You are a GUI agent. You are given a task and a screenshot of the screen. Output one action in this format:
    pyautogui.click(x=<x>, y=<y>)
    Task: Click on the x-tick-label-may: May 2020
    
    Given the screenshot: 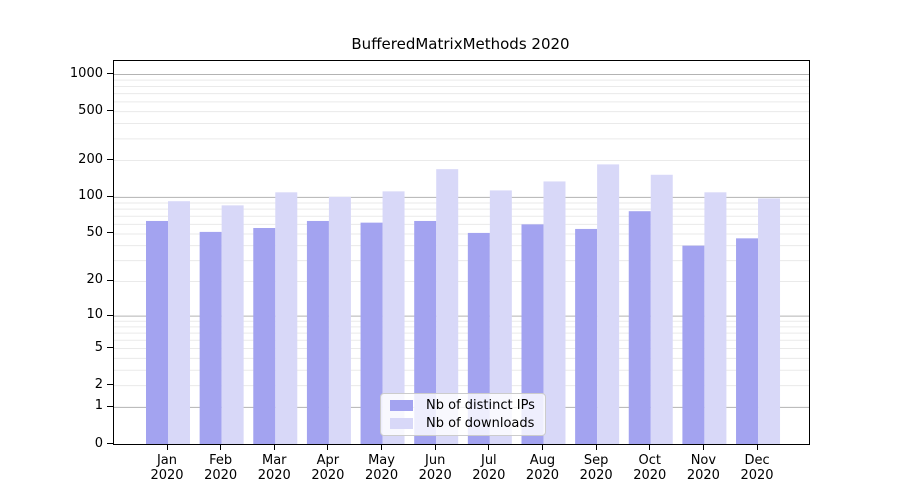 What is the action you would take?
    pyautogui.click(x=382, y=468)
    